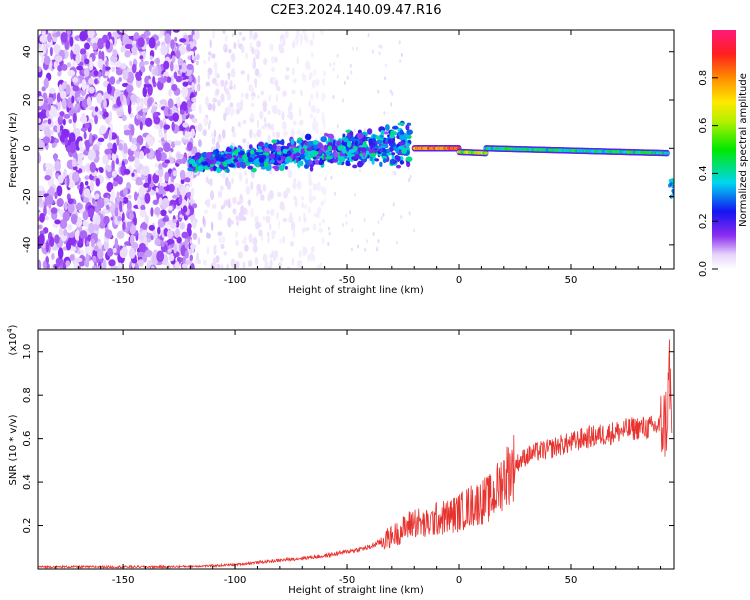 The width and height of the screenshot is (750, 600). Describe the element at coordinates (703, 269) in the screenshot. I see `colorbar-tick-label: 0.0` at that location.